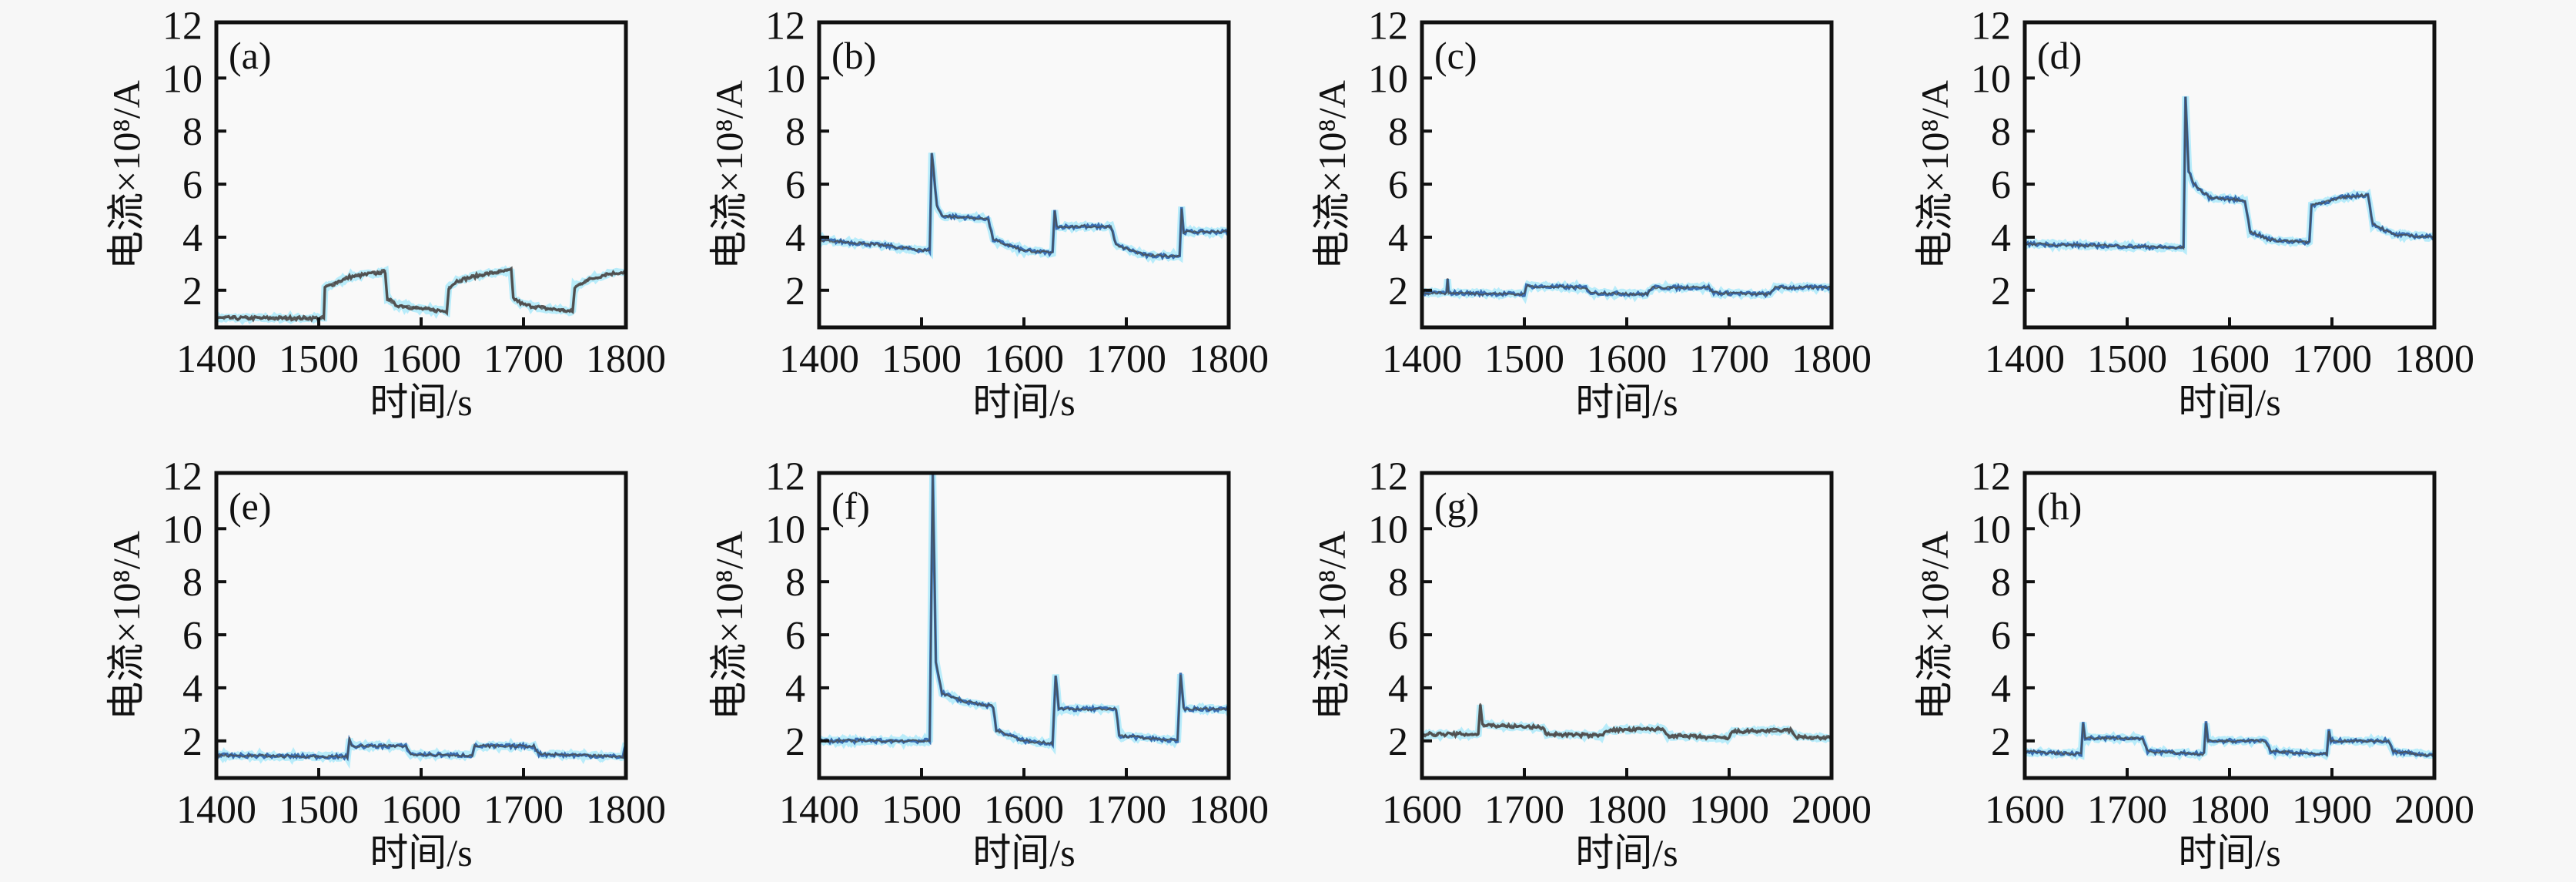  Describe the element at coordinates (251, 506) in the screenshot. I see `panel-label: (e)` at that location.